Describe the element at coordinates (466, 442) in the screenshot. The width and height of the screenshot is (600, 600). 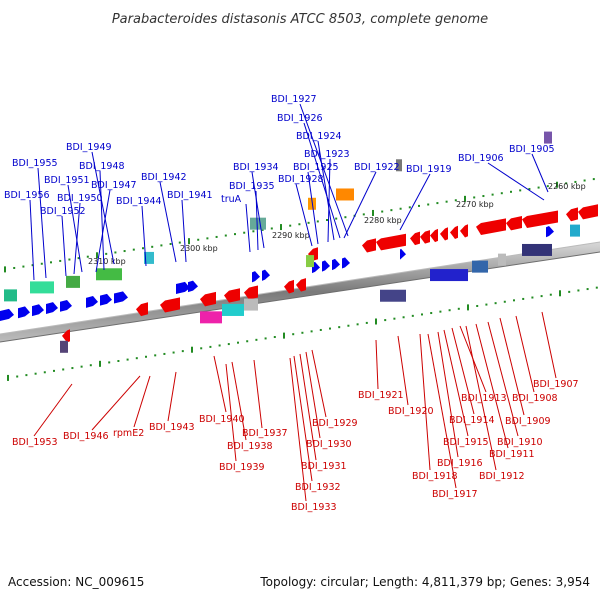
I see `gene-label: BDI_1915` at that location.